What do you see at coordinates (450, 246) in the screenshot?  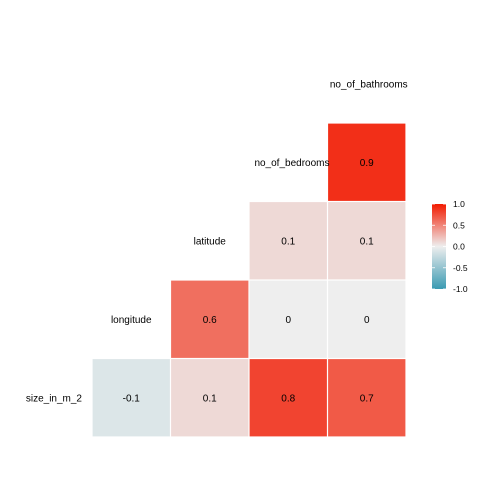 I see `color-legend: 1.0 0.5 0.0 -0.5 -1.0` at bounding box center [450, 246].